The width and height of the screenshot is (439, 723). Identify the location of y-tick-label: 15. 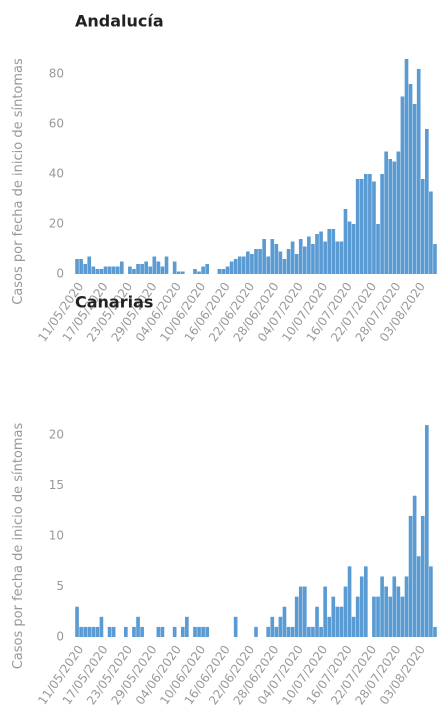
(56, 485).